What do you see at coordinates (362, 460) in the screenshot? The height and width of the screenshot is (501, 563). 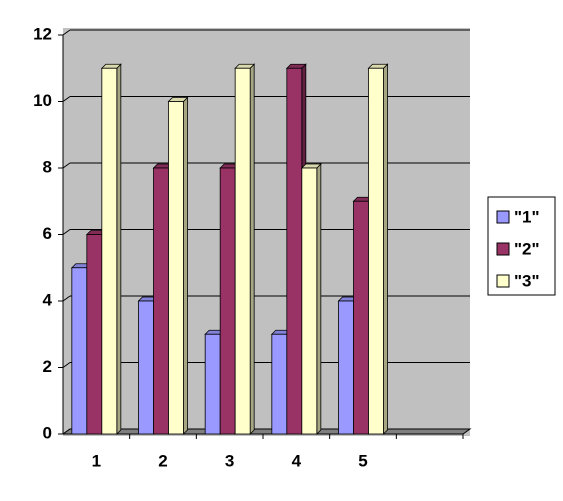 I see `x-tick-label: 5` at bounding box center [362, 460].